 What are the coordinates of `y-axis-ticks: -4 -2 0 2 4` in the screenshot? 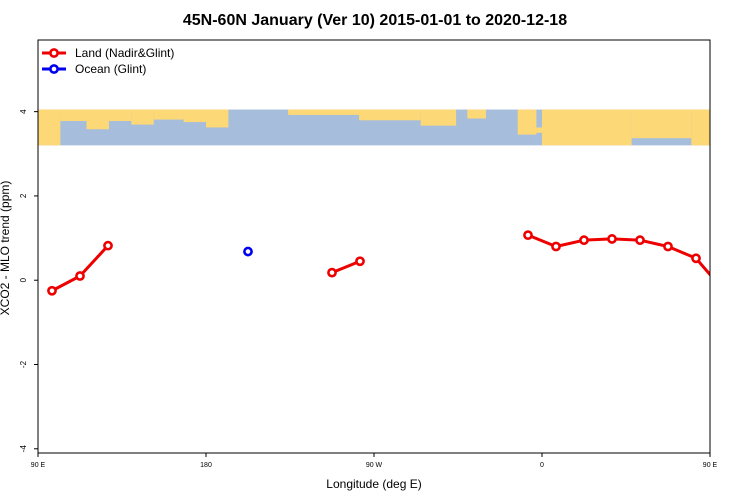 It's located at (28, 280).